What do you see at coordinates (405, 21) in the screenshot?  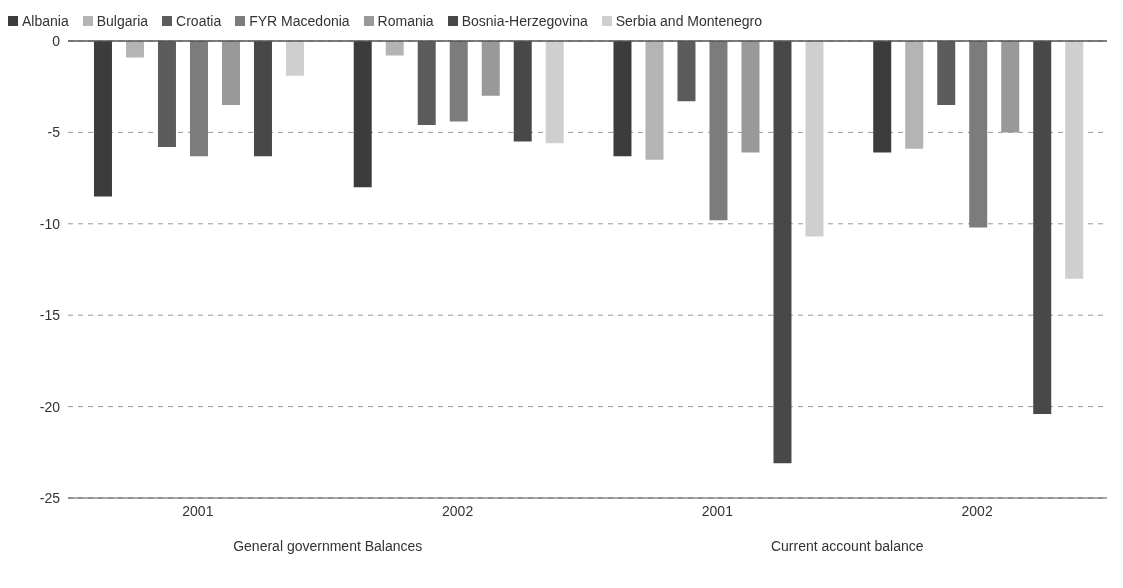 I see `legend-label: Romania` at bounding box center [405, 21].